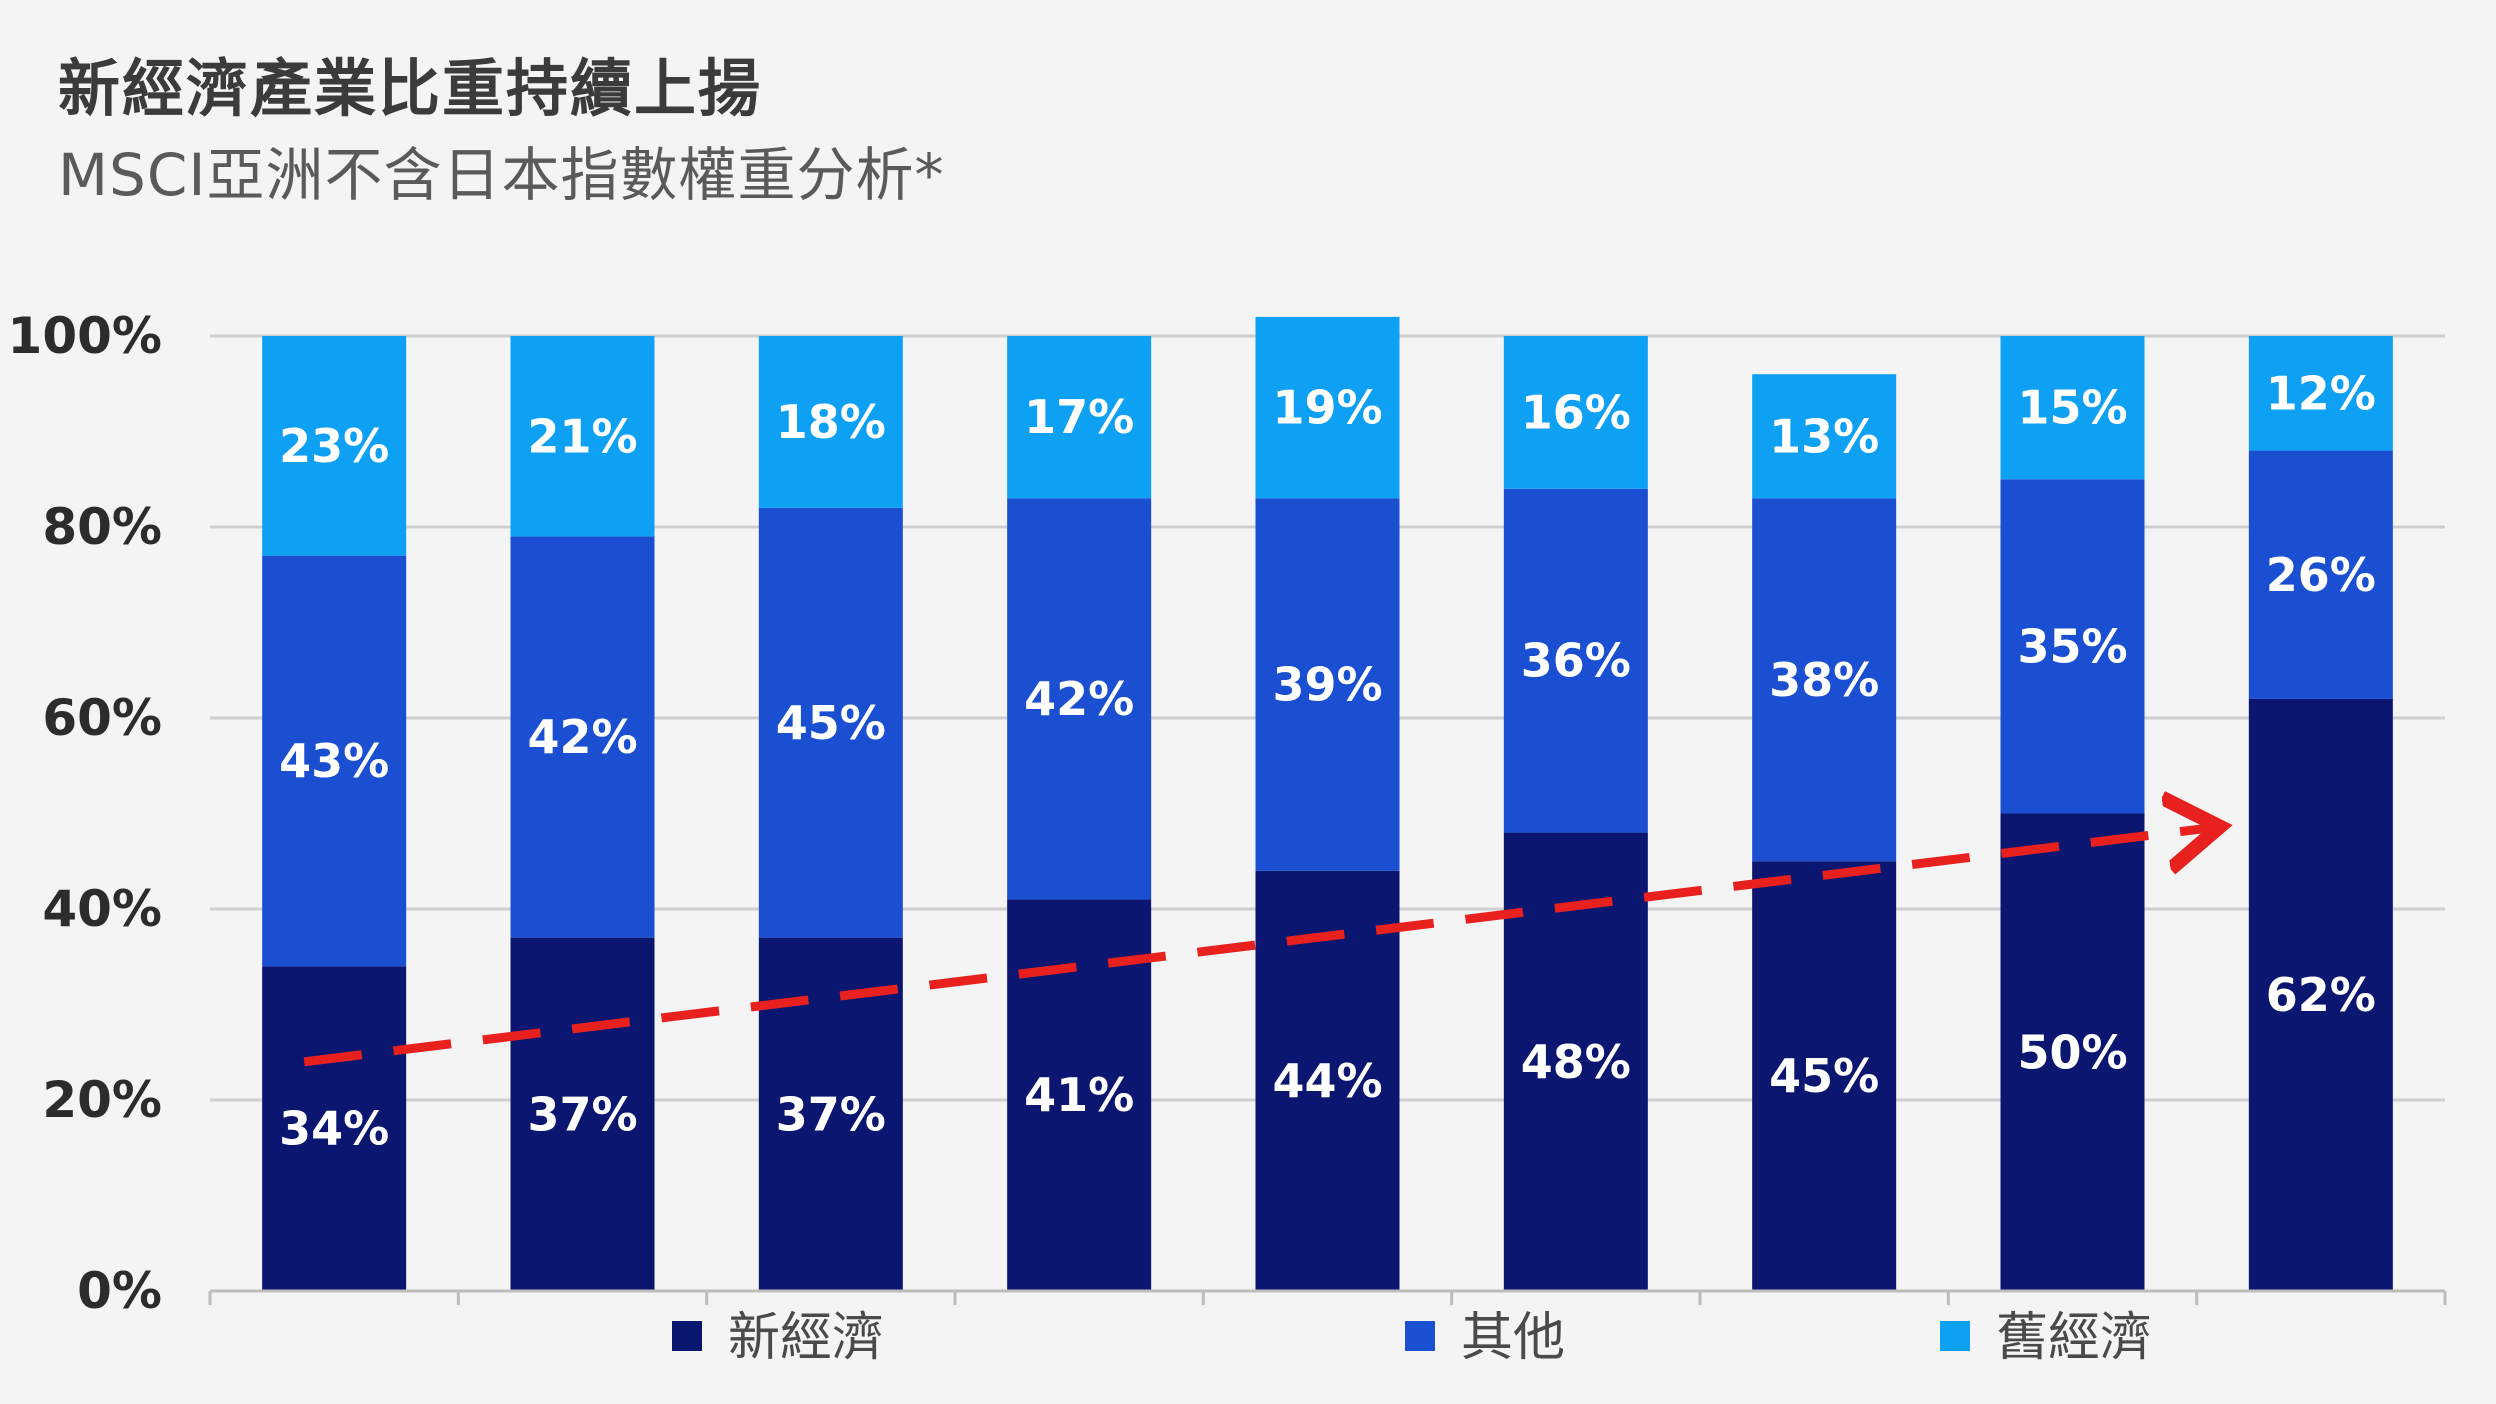 The image size is (2496, 1404). Describe the element at coordinates (1576, 1062) in the screenshot. I see `data-label: 48%` at that location.